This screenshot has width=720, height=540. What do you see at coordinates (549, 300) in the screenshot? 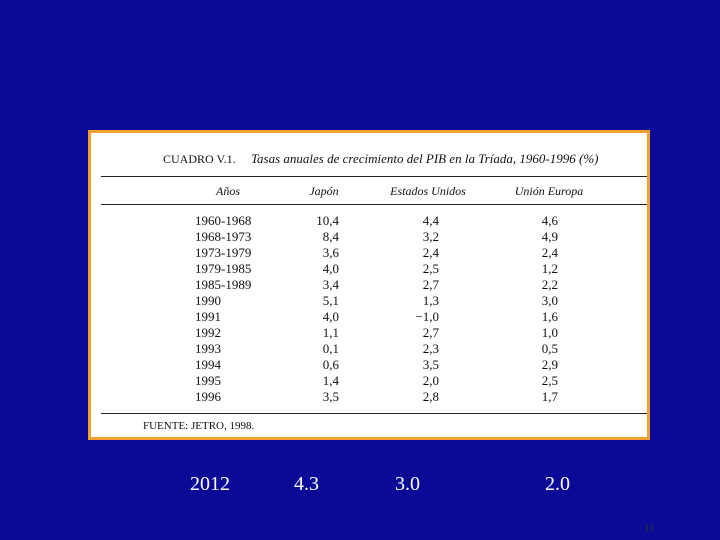
I see `cell: 3,0` at bounding box center [549, 300].